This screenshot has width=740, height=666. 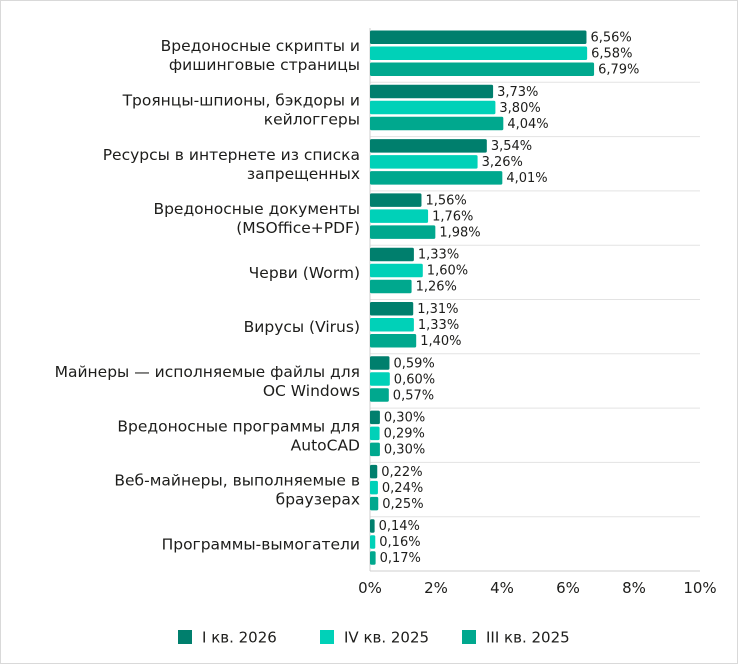 I want to click on category-label: AutoCAD, so click(x=325, y=445).